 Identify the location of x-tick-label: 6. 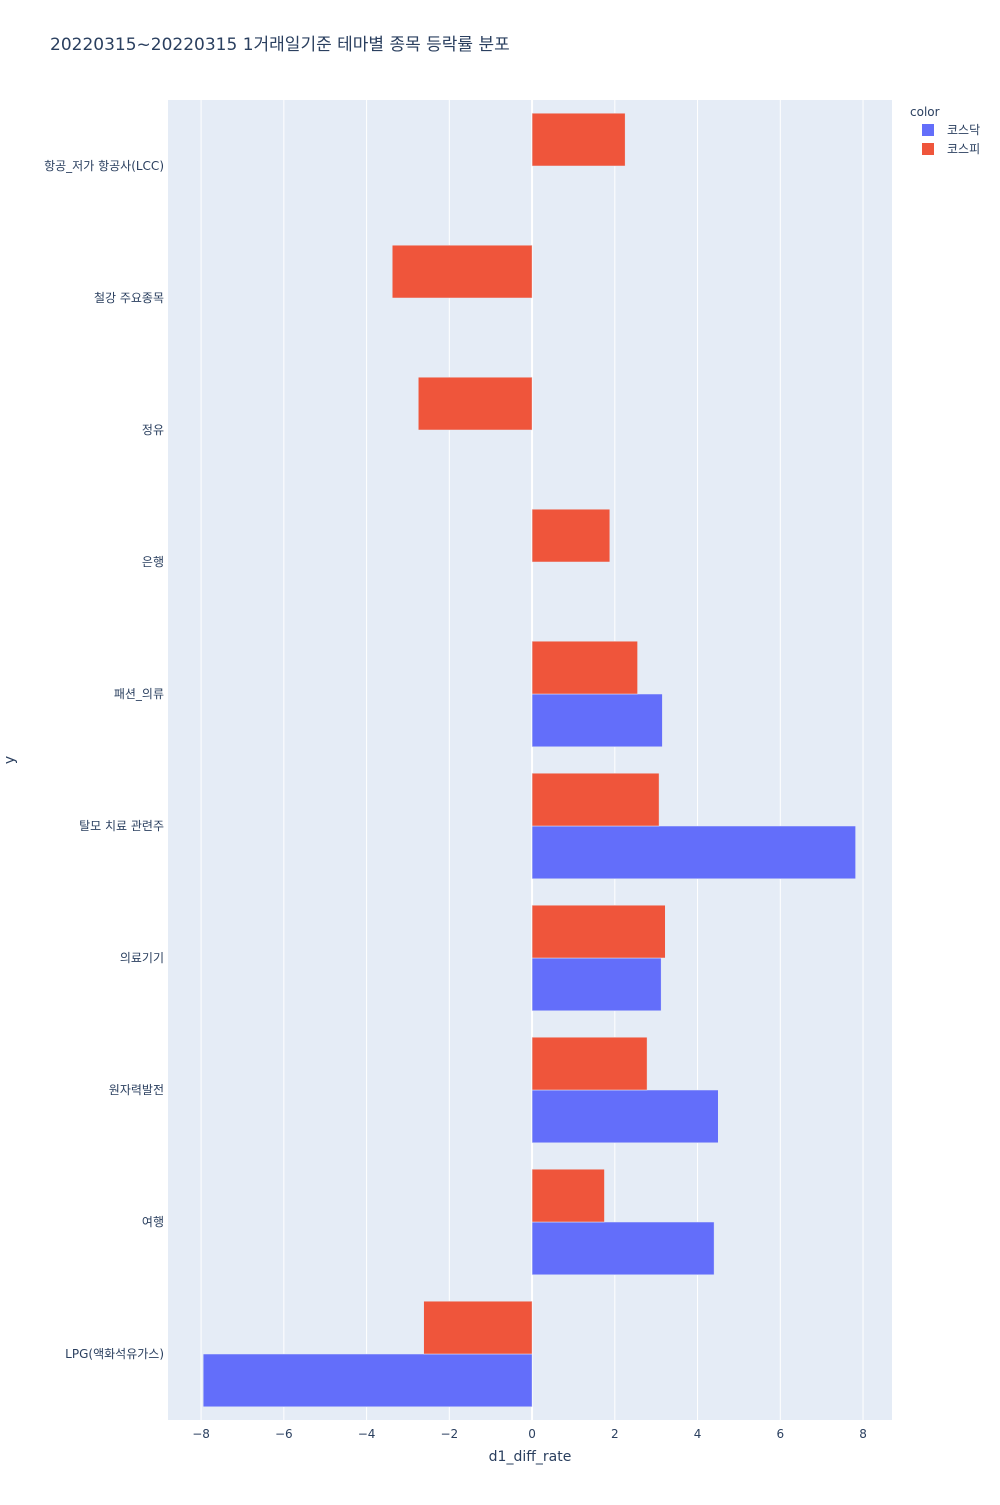
(780, 1434).